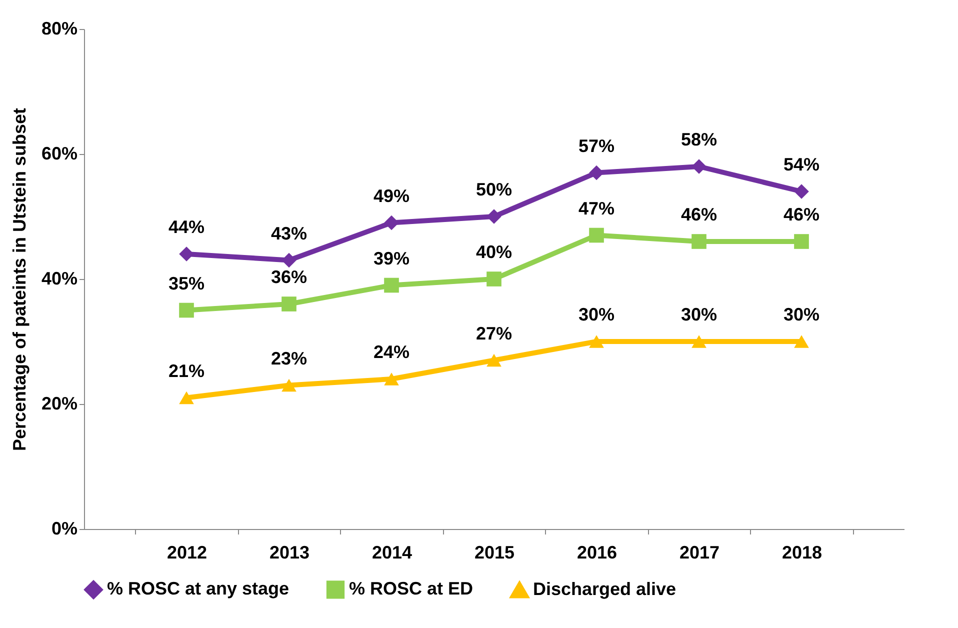 The width and height of the screenshot is (958, 628). Describe the element at coordinates (289, 552) in the screenshot. I see `x-tick-label: 2013` at that location.